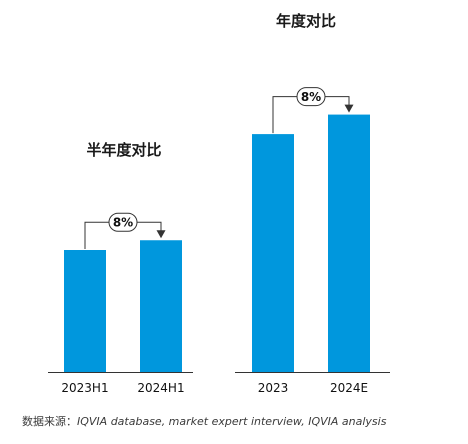 The width and height of the screenshot is (468, 444). Describe the element at coordinates (273, 388) in the screenshot. I see `tick-label-2023: 2023` at that location.